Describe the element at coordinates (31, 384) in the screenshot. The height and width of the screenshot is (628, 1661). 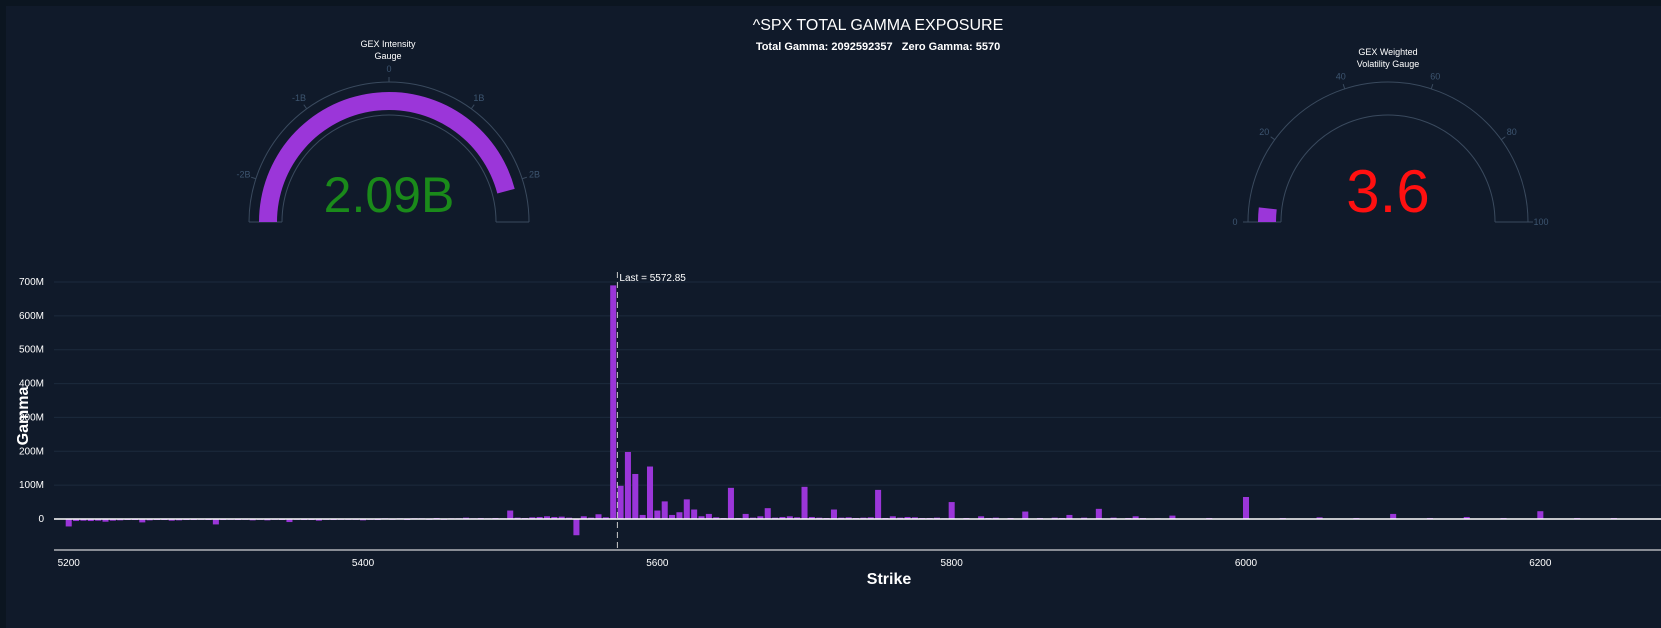
I see `y-tick-label: 400M` at that location.